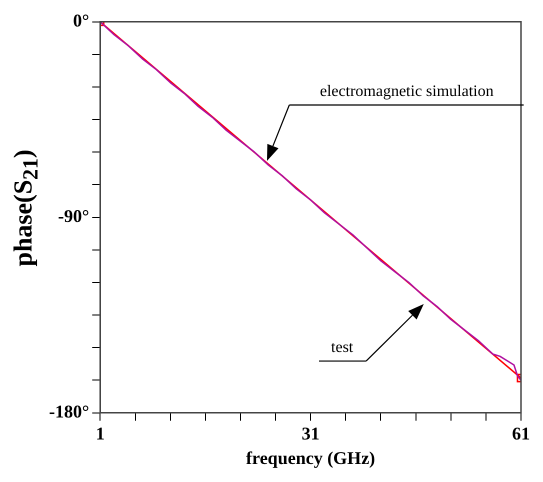 The width and height of the screenshot is (543, 482). I want to click on y-tick-label: -180°, so click(69, 411).